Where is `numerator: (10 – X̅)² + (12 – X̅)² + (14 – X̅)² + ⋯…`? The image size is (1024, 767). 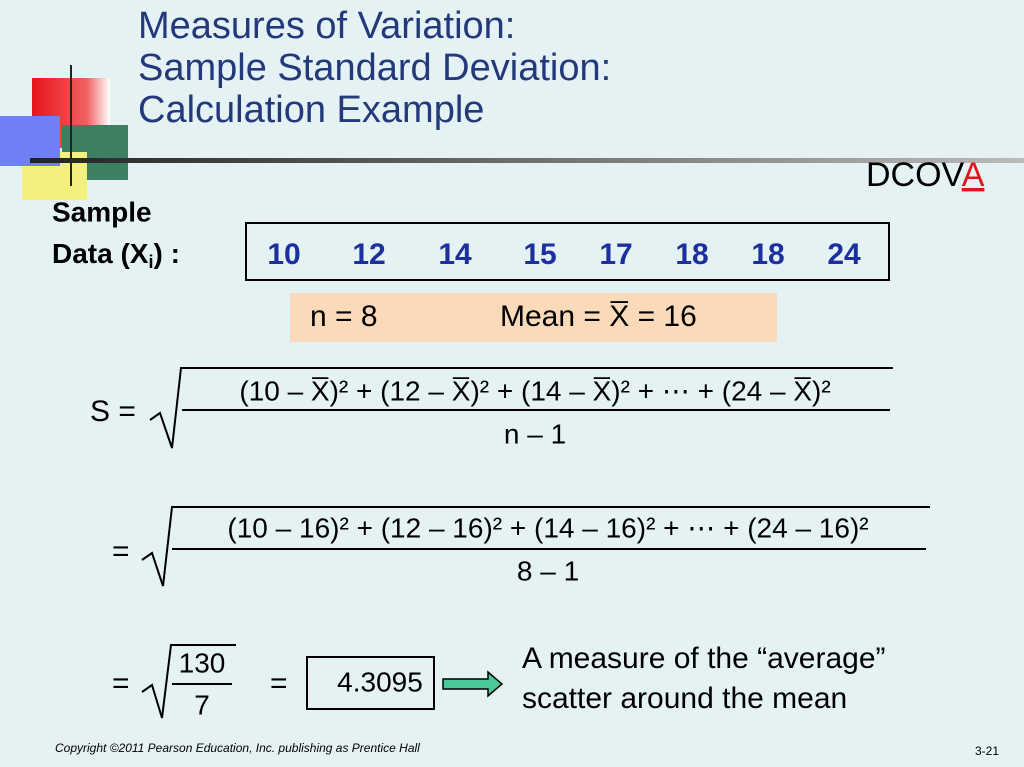
numerator: (10 – X̅)² + (12 – X̅)² + (14 – X̅)² + ⋯… is located at coordinates (534, 390).